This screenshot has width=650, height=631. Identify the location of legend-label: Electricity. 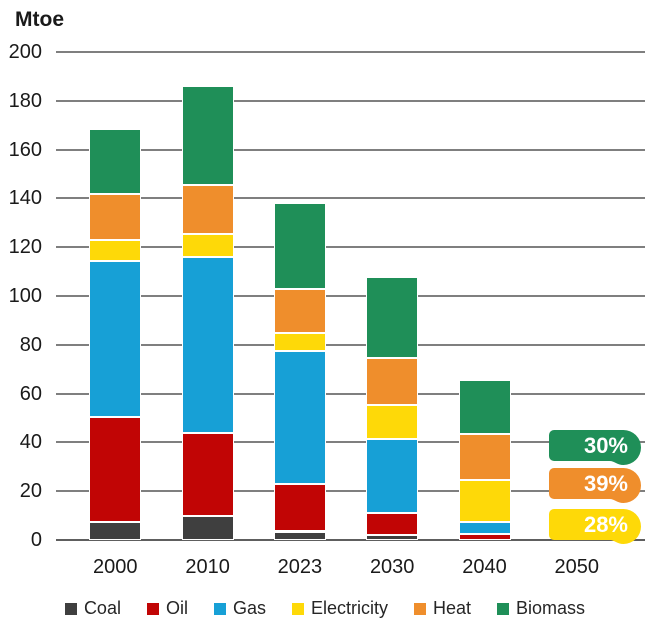
(349, 608).